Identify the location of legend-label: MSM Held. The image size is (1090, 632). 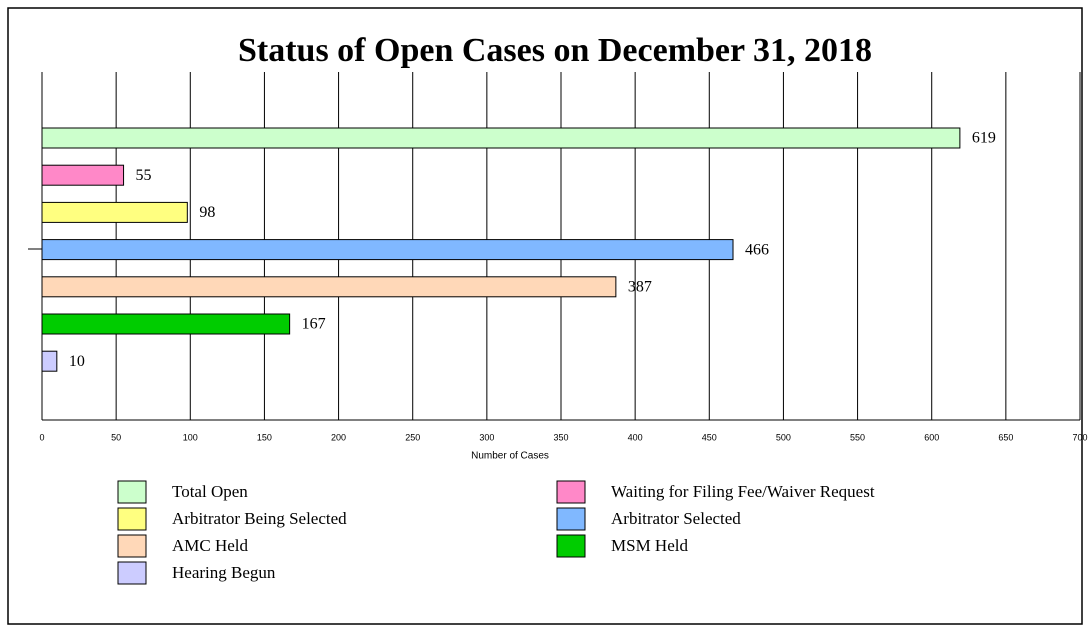
(649, 545).